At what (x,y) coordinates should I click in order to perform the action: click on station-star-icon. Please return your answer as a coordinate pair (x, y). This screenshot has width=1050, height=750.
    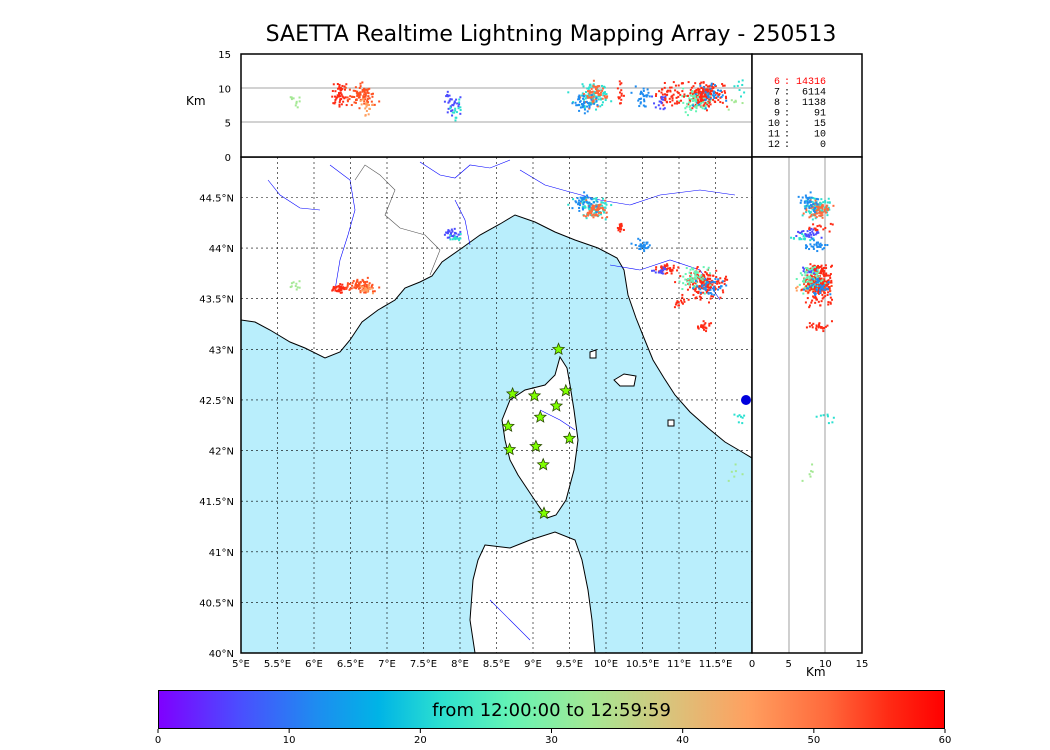
    Looking at the image, I should click on (509, 449).